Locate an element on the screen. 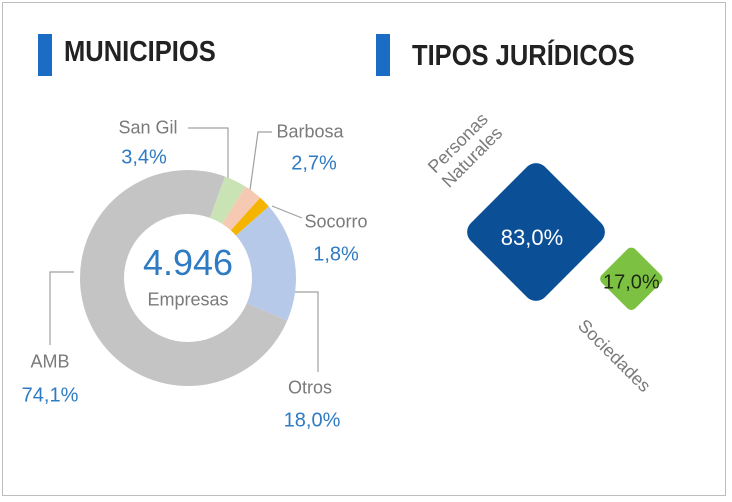  center-label: Empresas is located at coordinates (188, 299).